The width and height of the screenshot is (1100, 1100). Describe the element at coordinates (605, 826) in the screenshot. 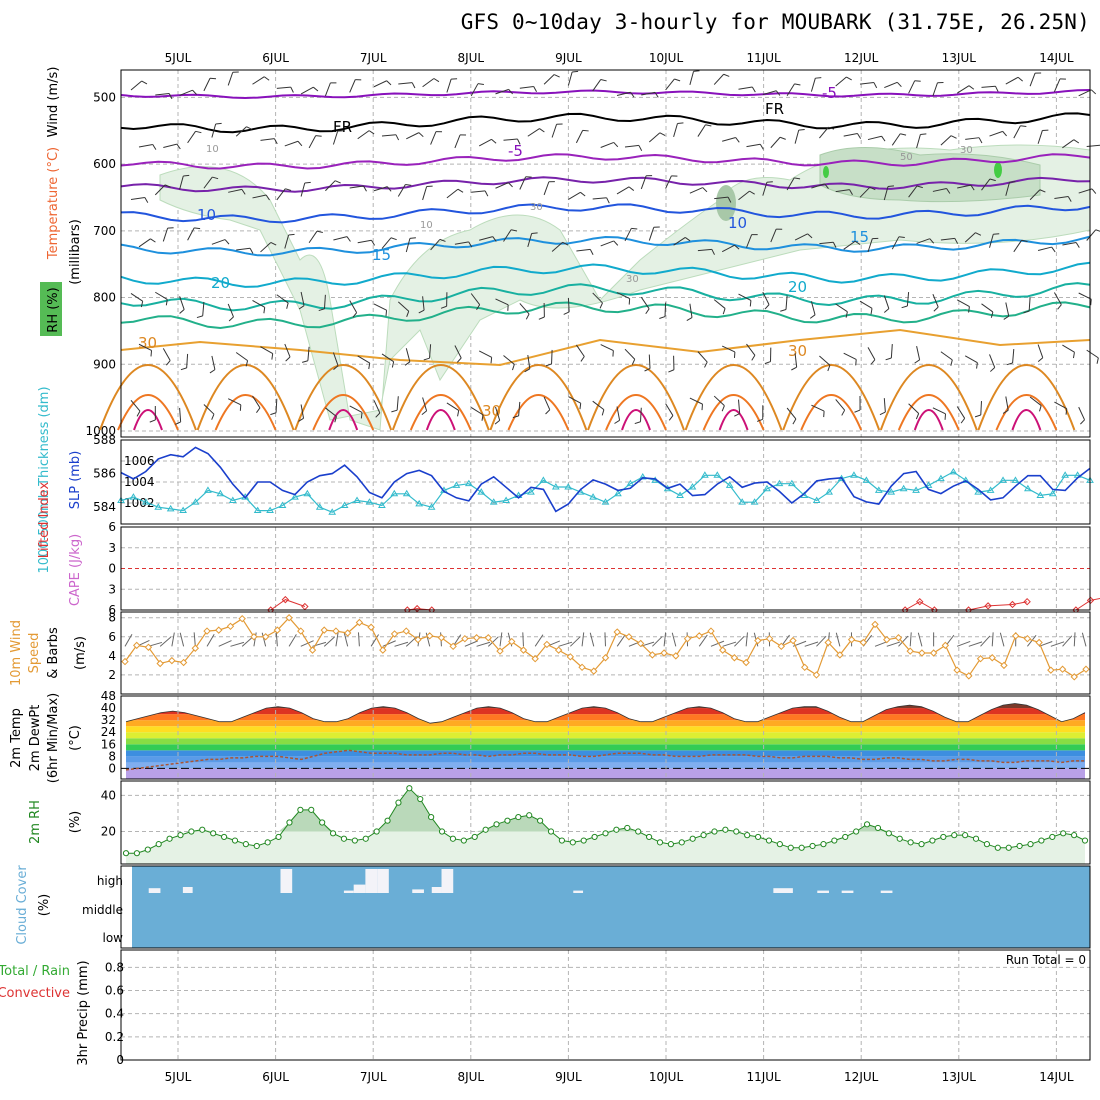

I see `rh-area` at that location.